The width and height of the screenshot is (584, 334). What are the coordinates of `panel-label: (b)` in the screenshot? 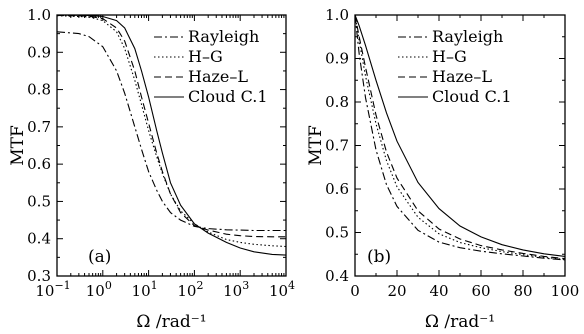 It's located at (379, 257).